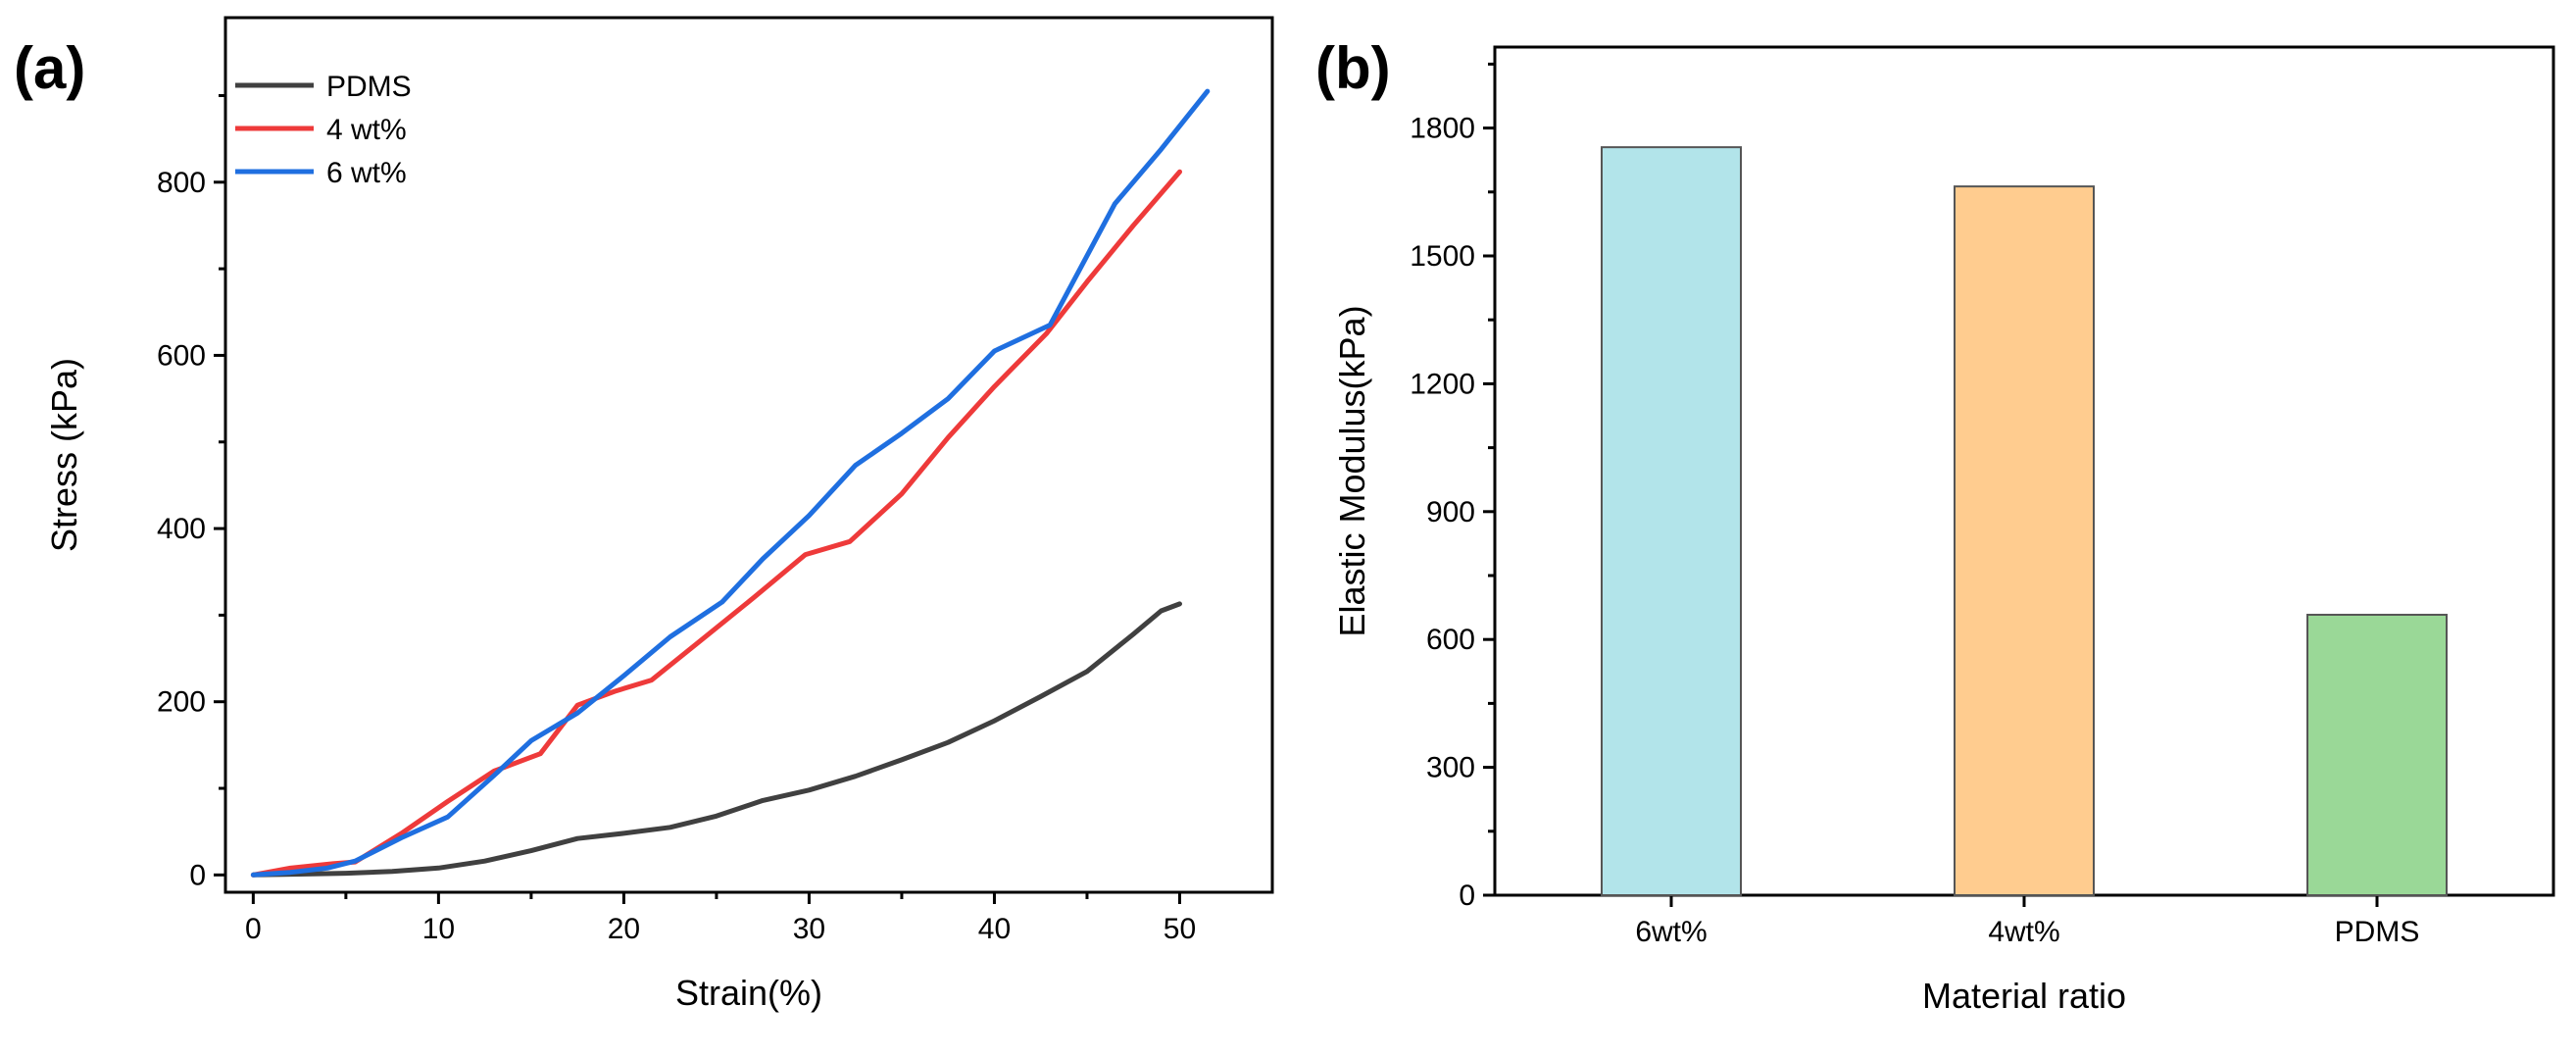 The image size is (2576, 1056). What do you see at coordinates (1180, 929) in the screenshot?
I see `x-tick-label: 50` at bounding box center [1180, 929].